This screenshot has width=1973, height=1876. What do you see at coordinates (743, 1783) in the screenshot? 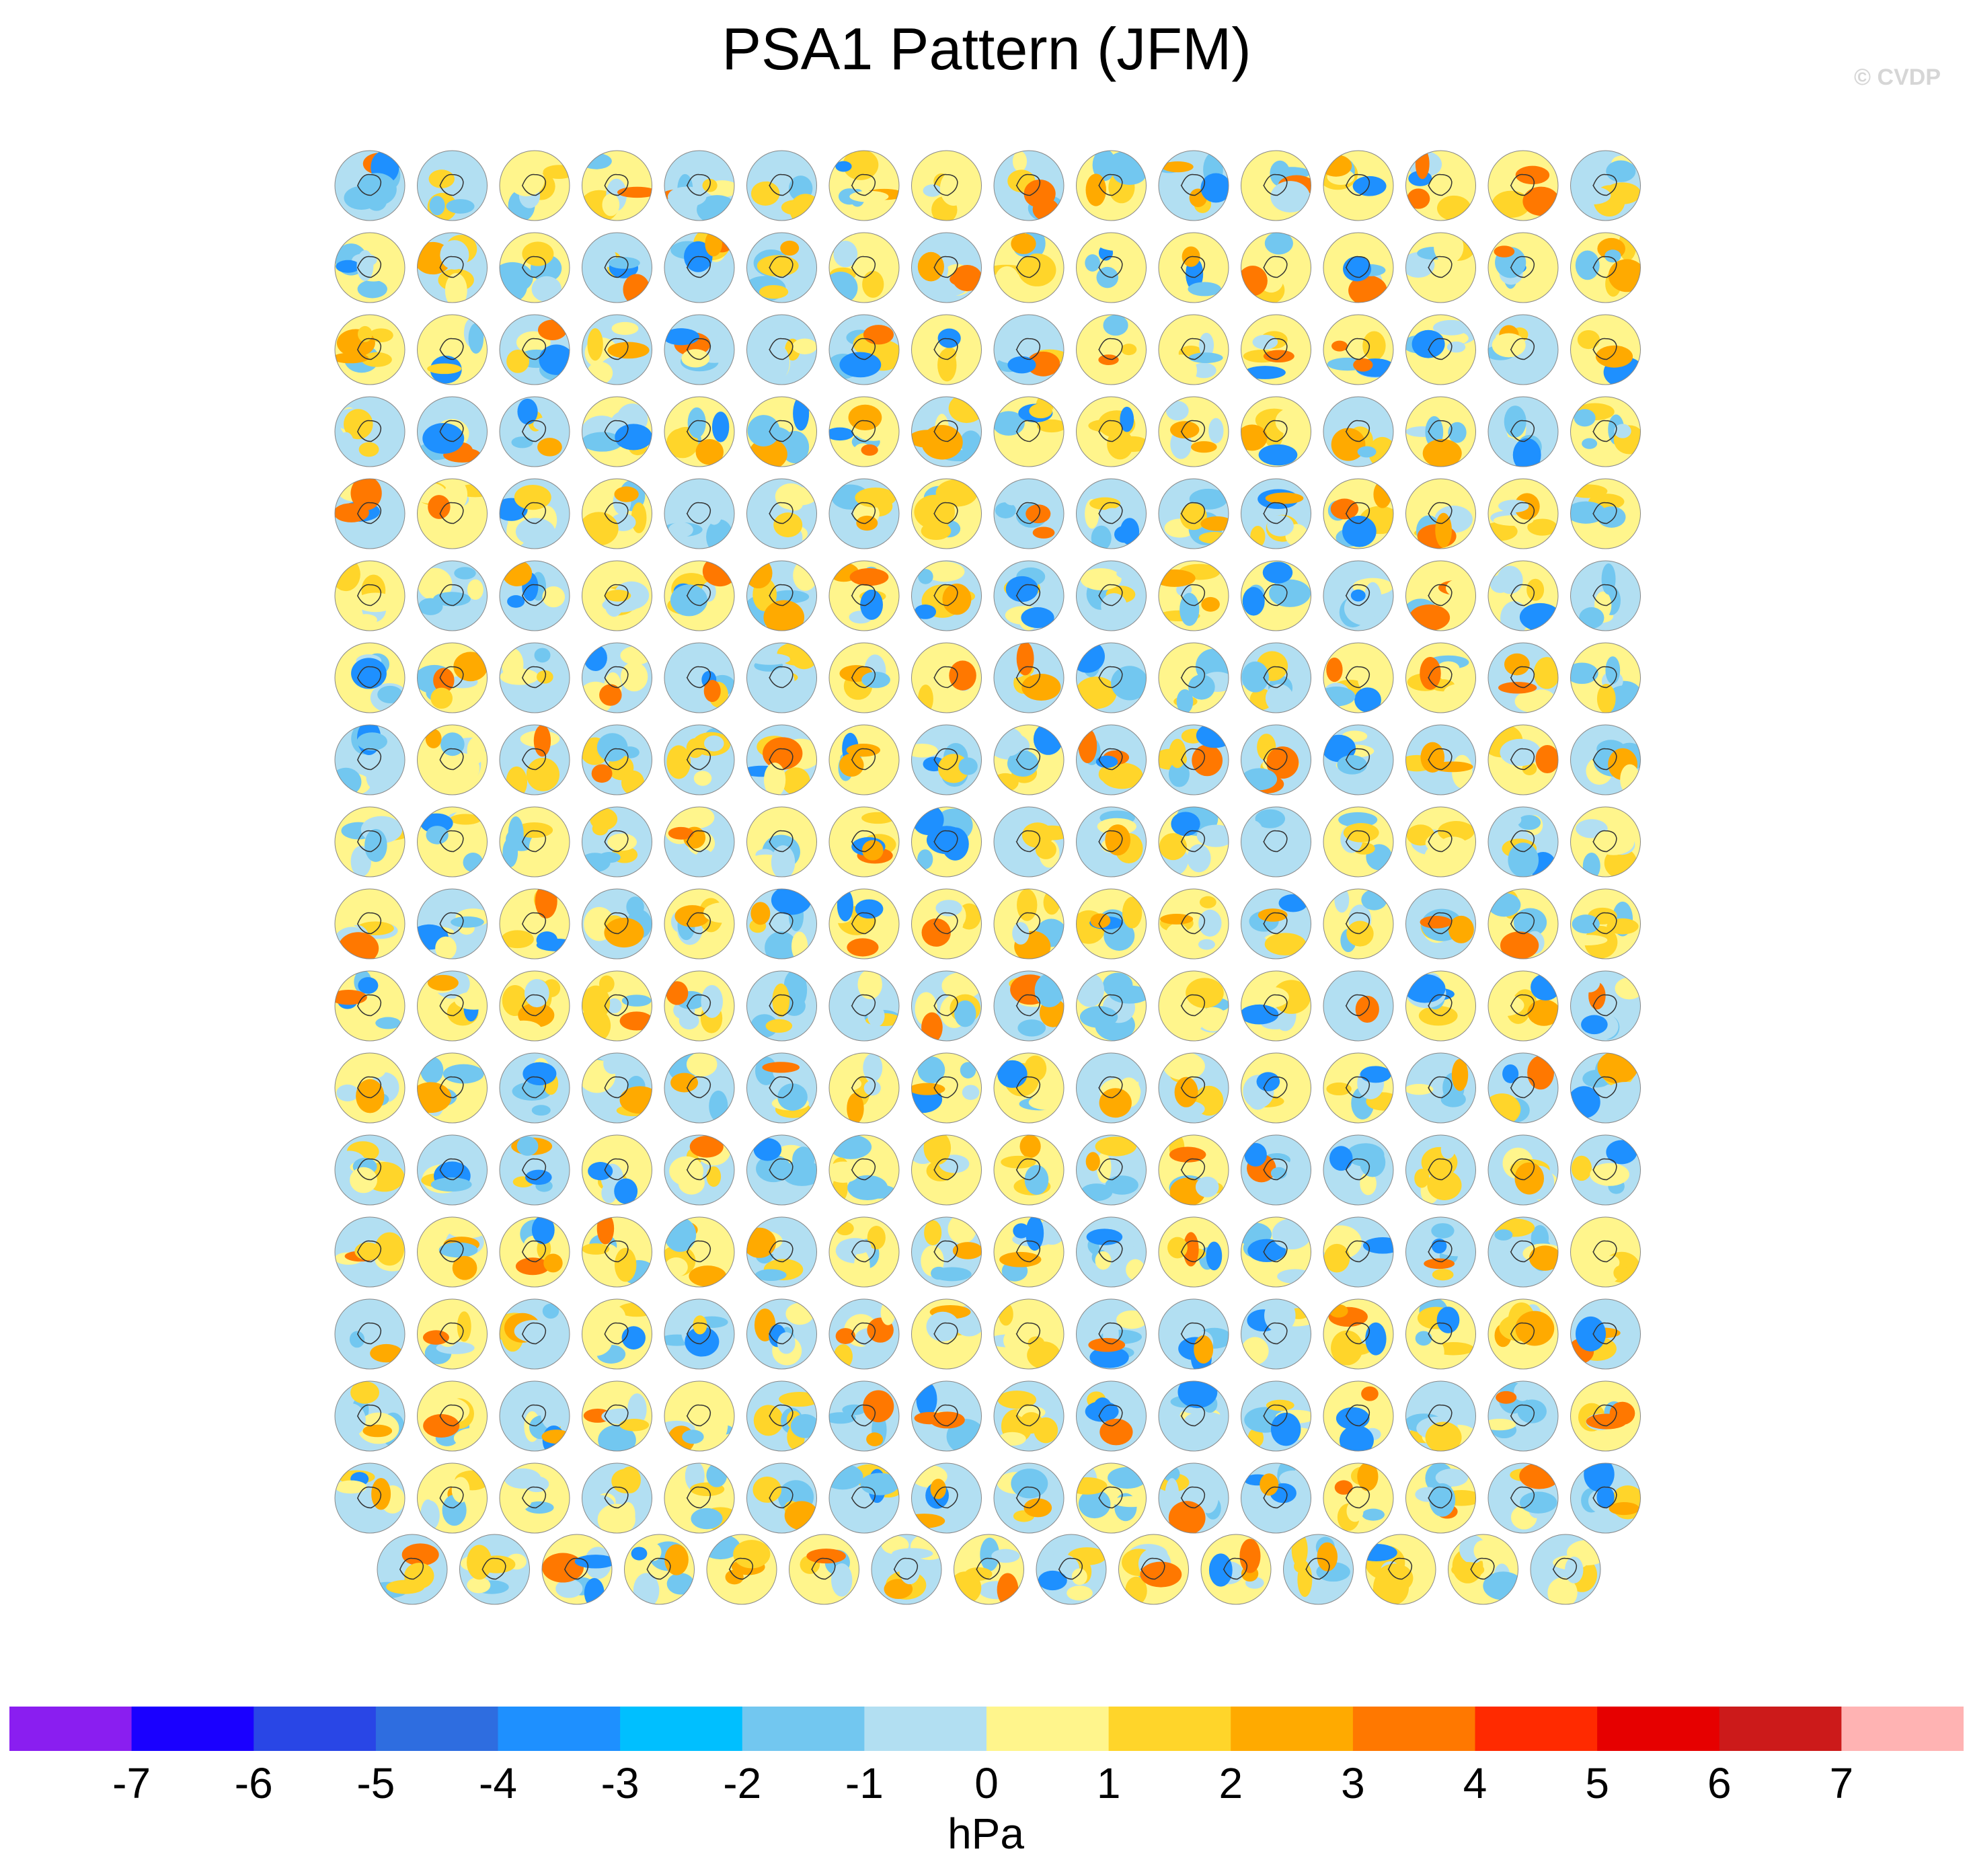
I see `colorbar-tick-label: -2` at bounding box center [743, 1783].